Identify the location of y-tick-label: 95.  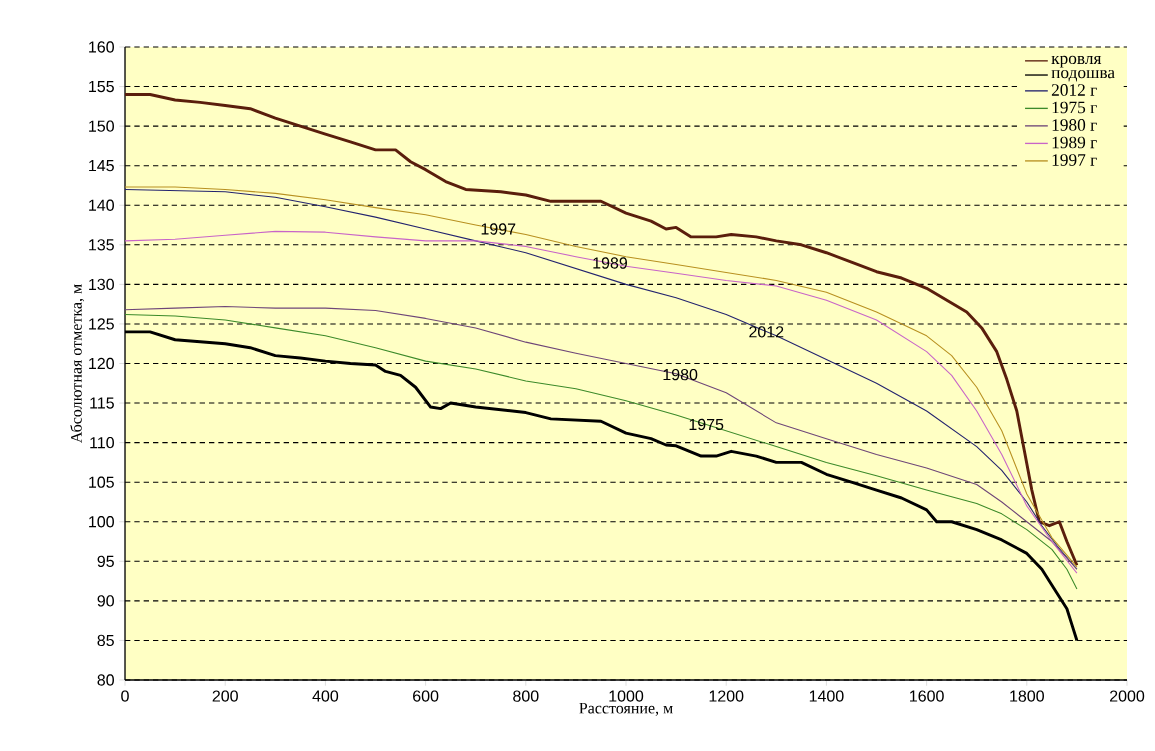
(105, 561).